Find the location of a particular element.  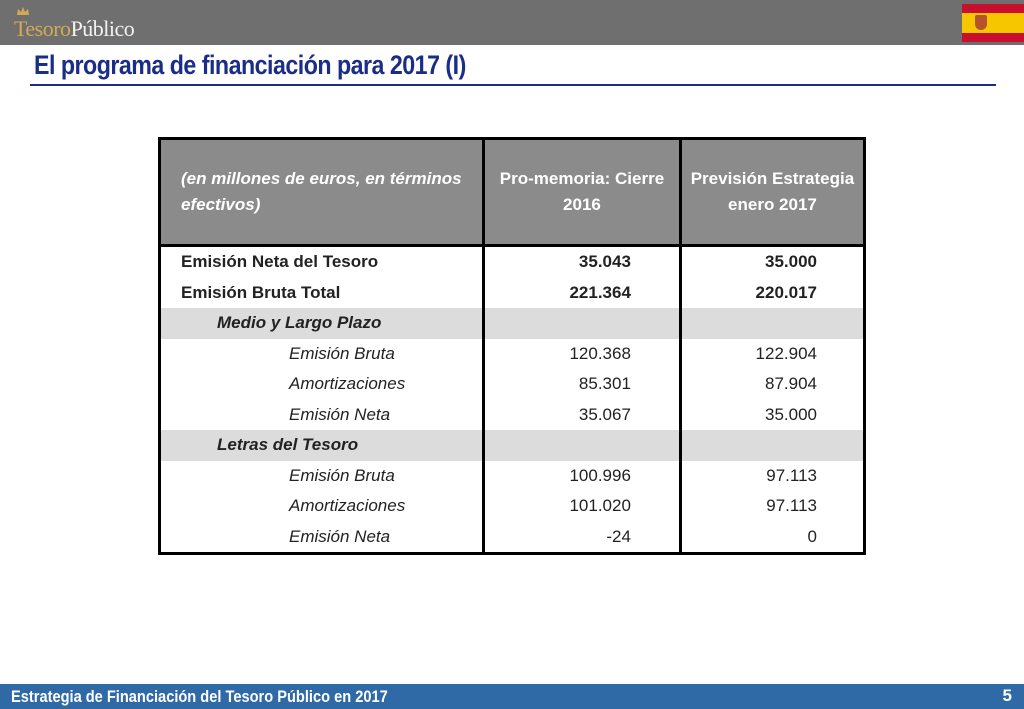

table-row: Emisión Neta -24 0 is located at coordinates (512, 537).